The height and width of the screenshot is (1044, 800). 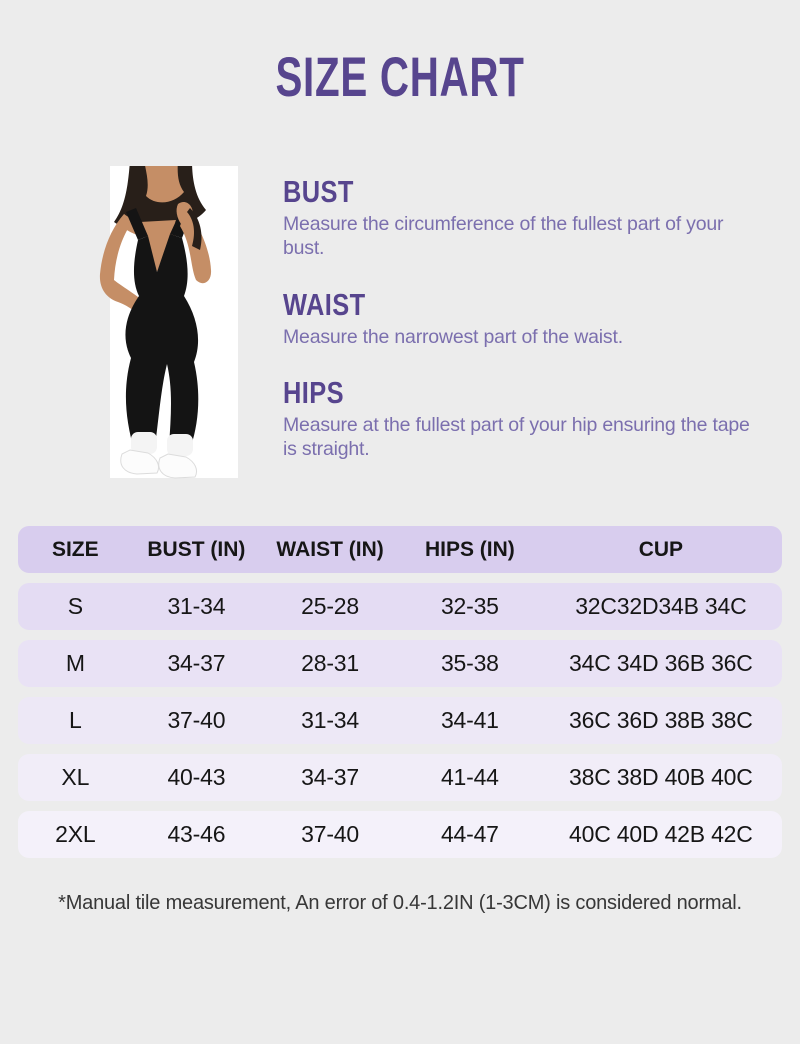 What do you see at coordinates (313, 393) in the screenshot?
I see `hips-heading: HIPS` at bounding box center [313, 393].